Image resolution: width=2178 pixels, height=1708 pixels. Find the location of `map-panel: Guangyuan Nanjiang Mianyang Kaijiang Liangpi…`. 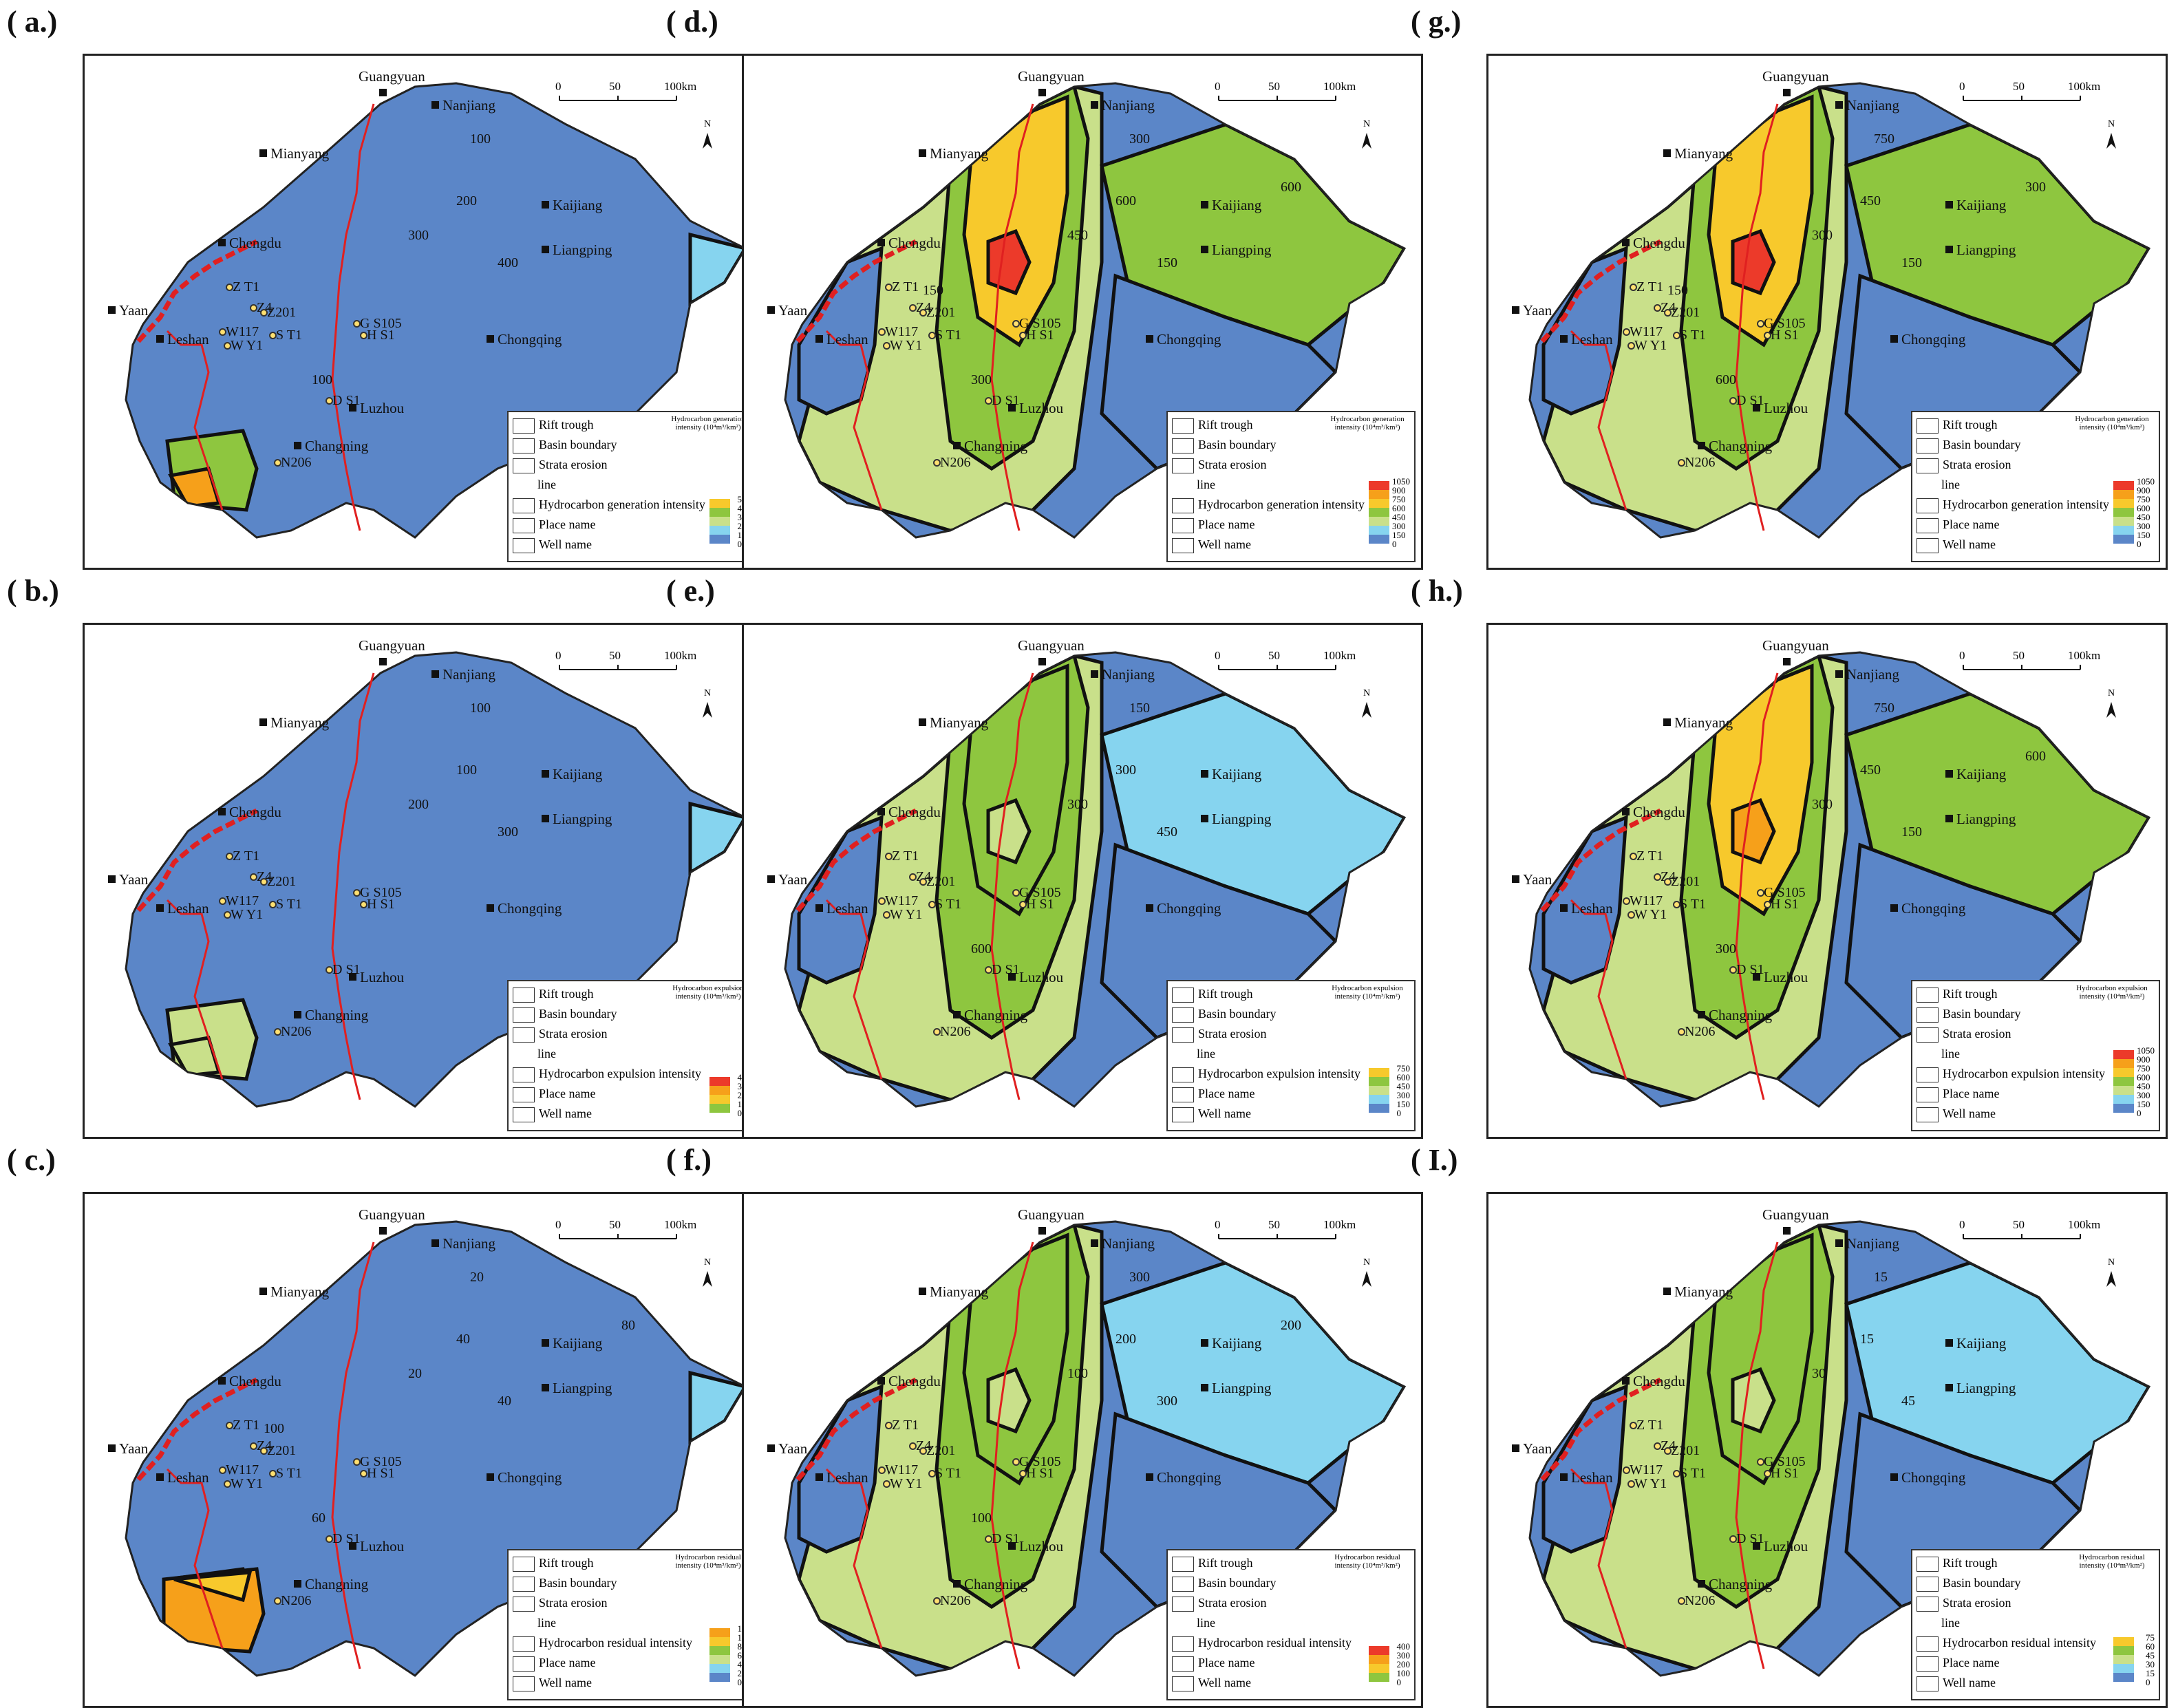

map-panel: Guangyuan Nanjiang Mianyang Kaijiang Liangpi… is located at coordinates (1827, 881).